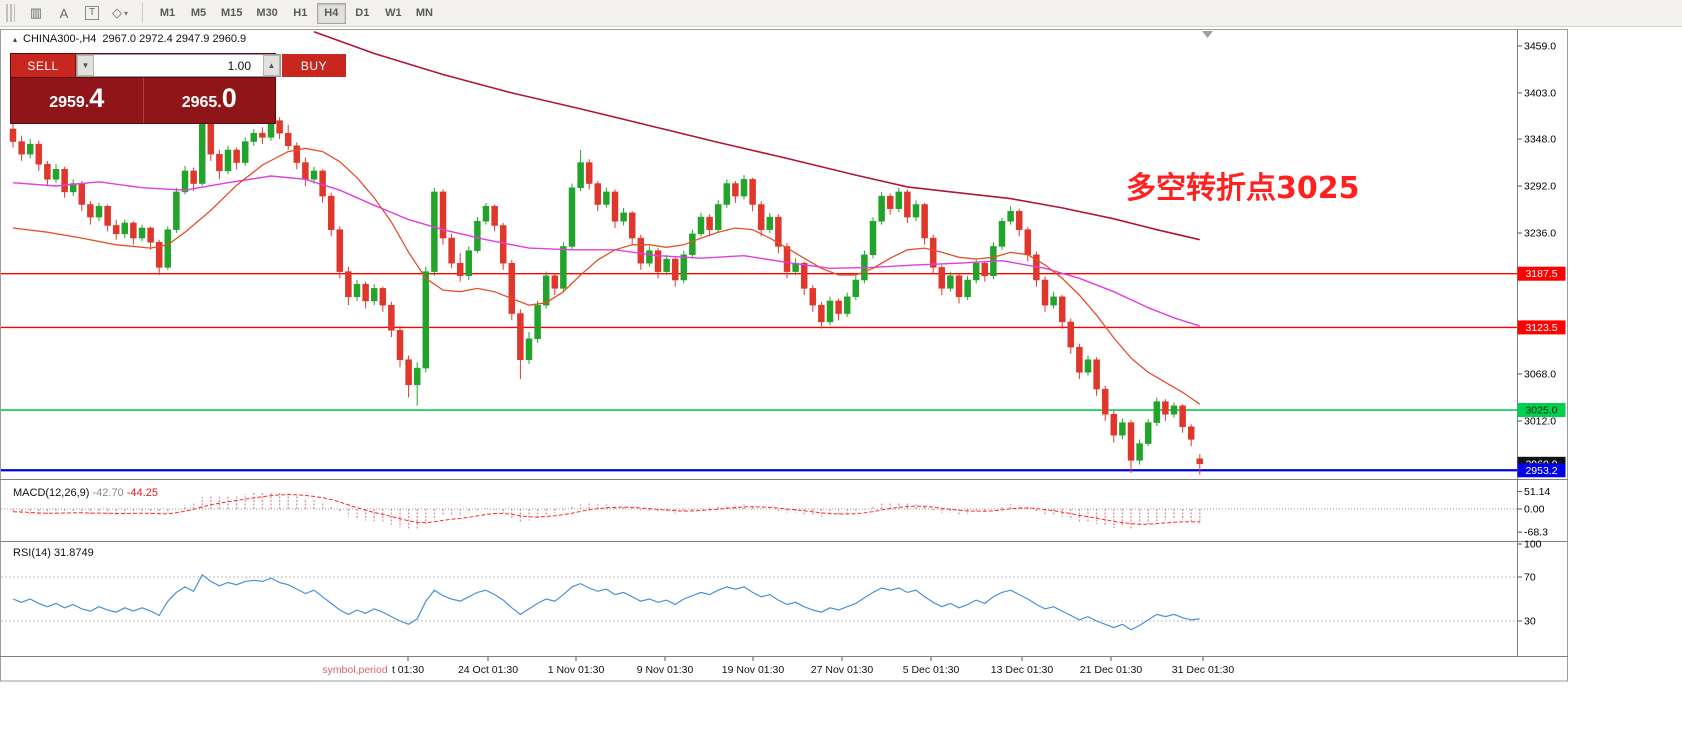 This screenshot has height=729, width=1682. I want to click on sell-price-big-digit: 4, so click(97, 98).